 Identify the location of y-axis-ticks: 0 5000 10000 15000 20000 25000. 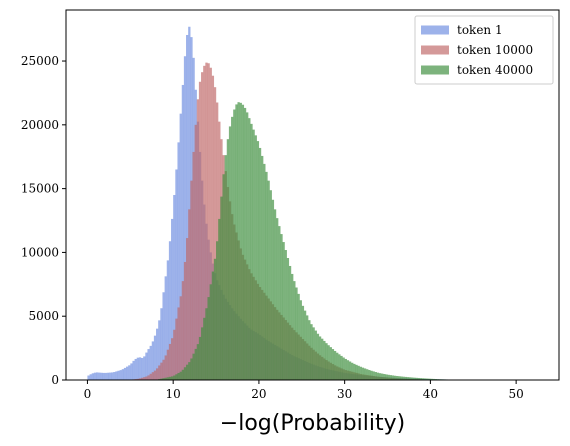
(43, 220).